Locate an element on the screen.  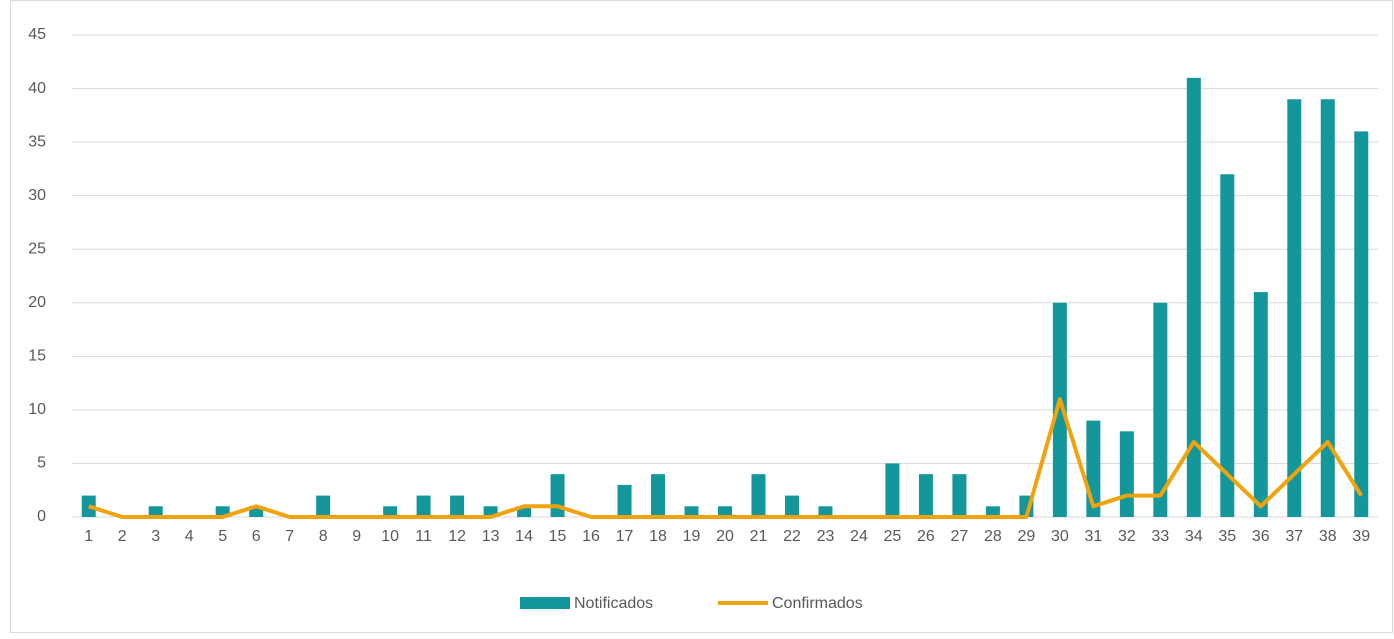
x-tick-label: 34 is located at coordinates (1194, 536).